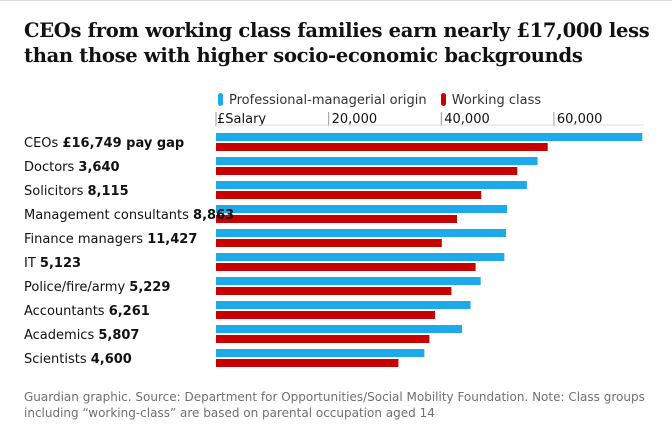  What do you see at coordinates (328, 100) in the screenshot?
I see `legend-label-professional: Professional-managerial origin` at bounding box center [328, 100].